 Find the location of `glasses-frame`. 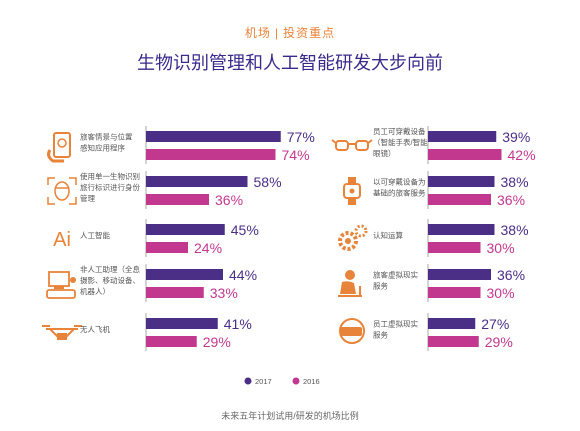

glasses-frame is located at coordinates (352, 142).